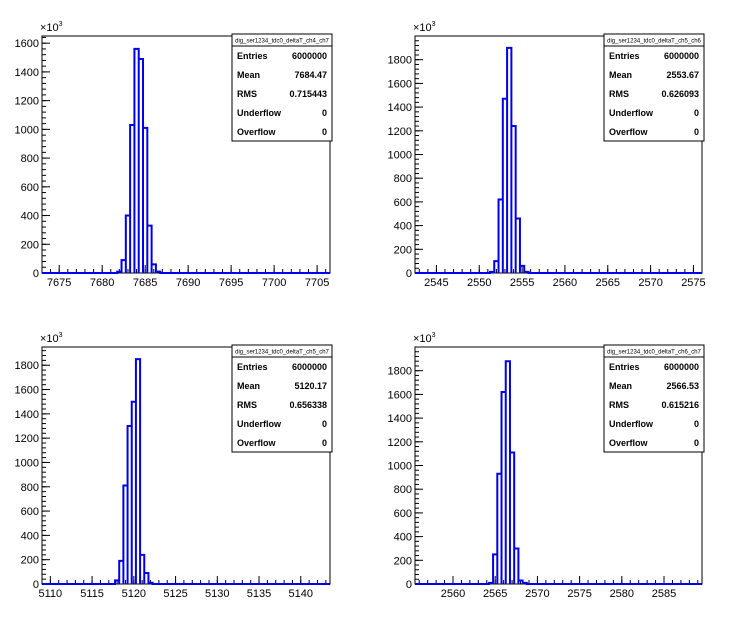 The image size is (746, 622). What do you see at coordinates (654, 42) in the screenshot?
I see `stats-box-title: dig_ser1234_tdc0_deltaT_ch5_ch6` at bounding box center [654, 42].